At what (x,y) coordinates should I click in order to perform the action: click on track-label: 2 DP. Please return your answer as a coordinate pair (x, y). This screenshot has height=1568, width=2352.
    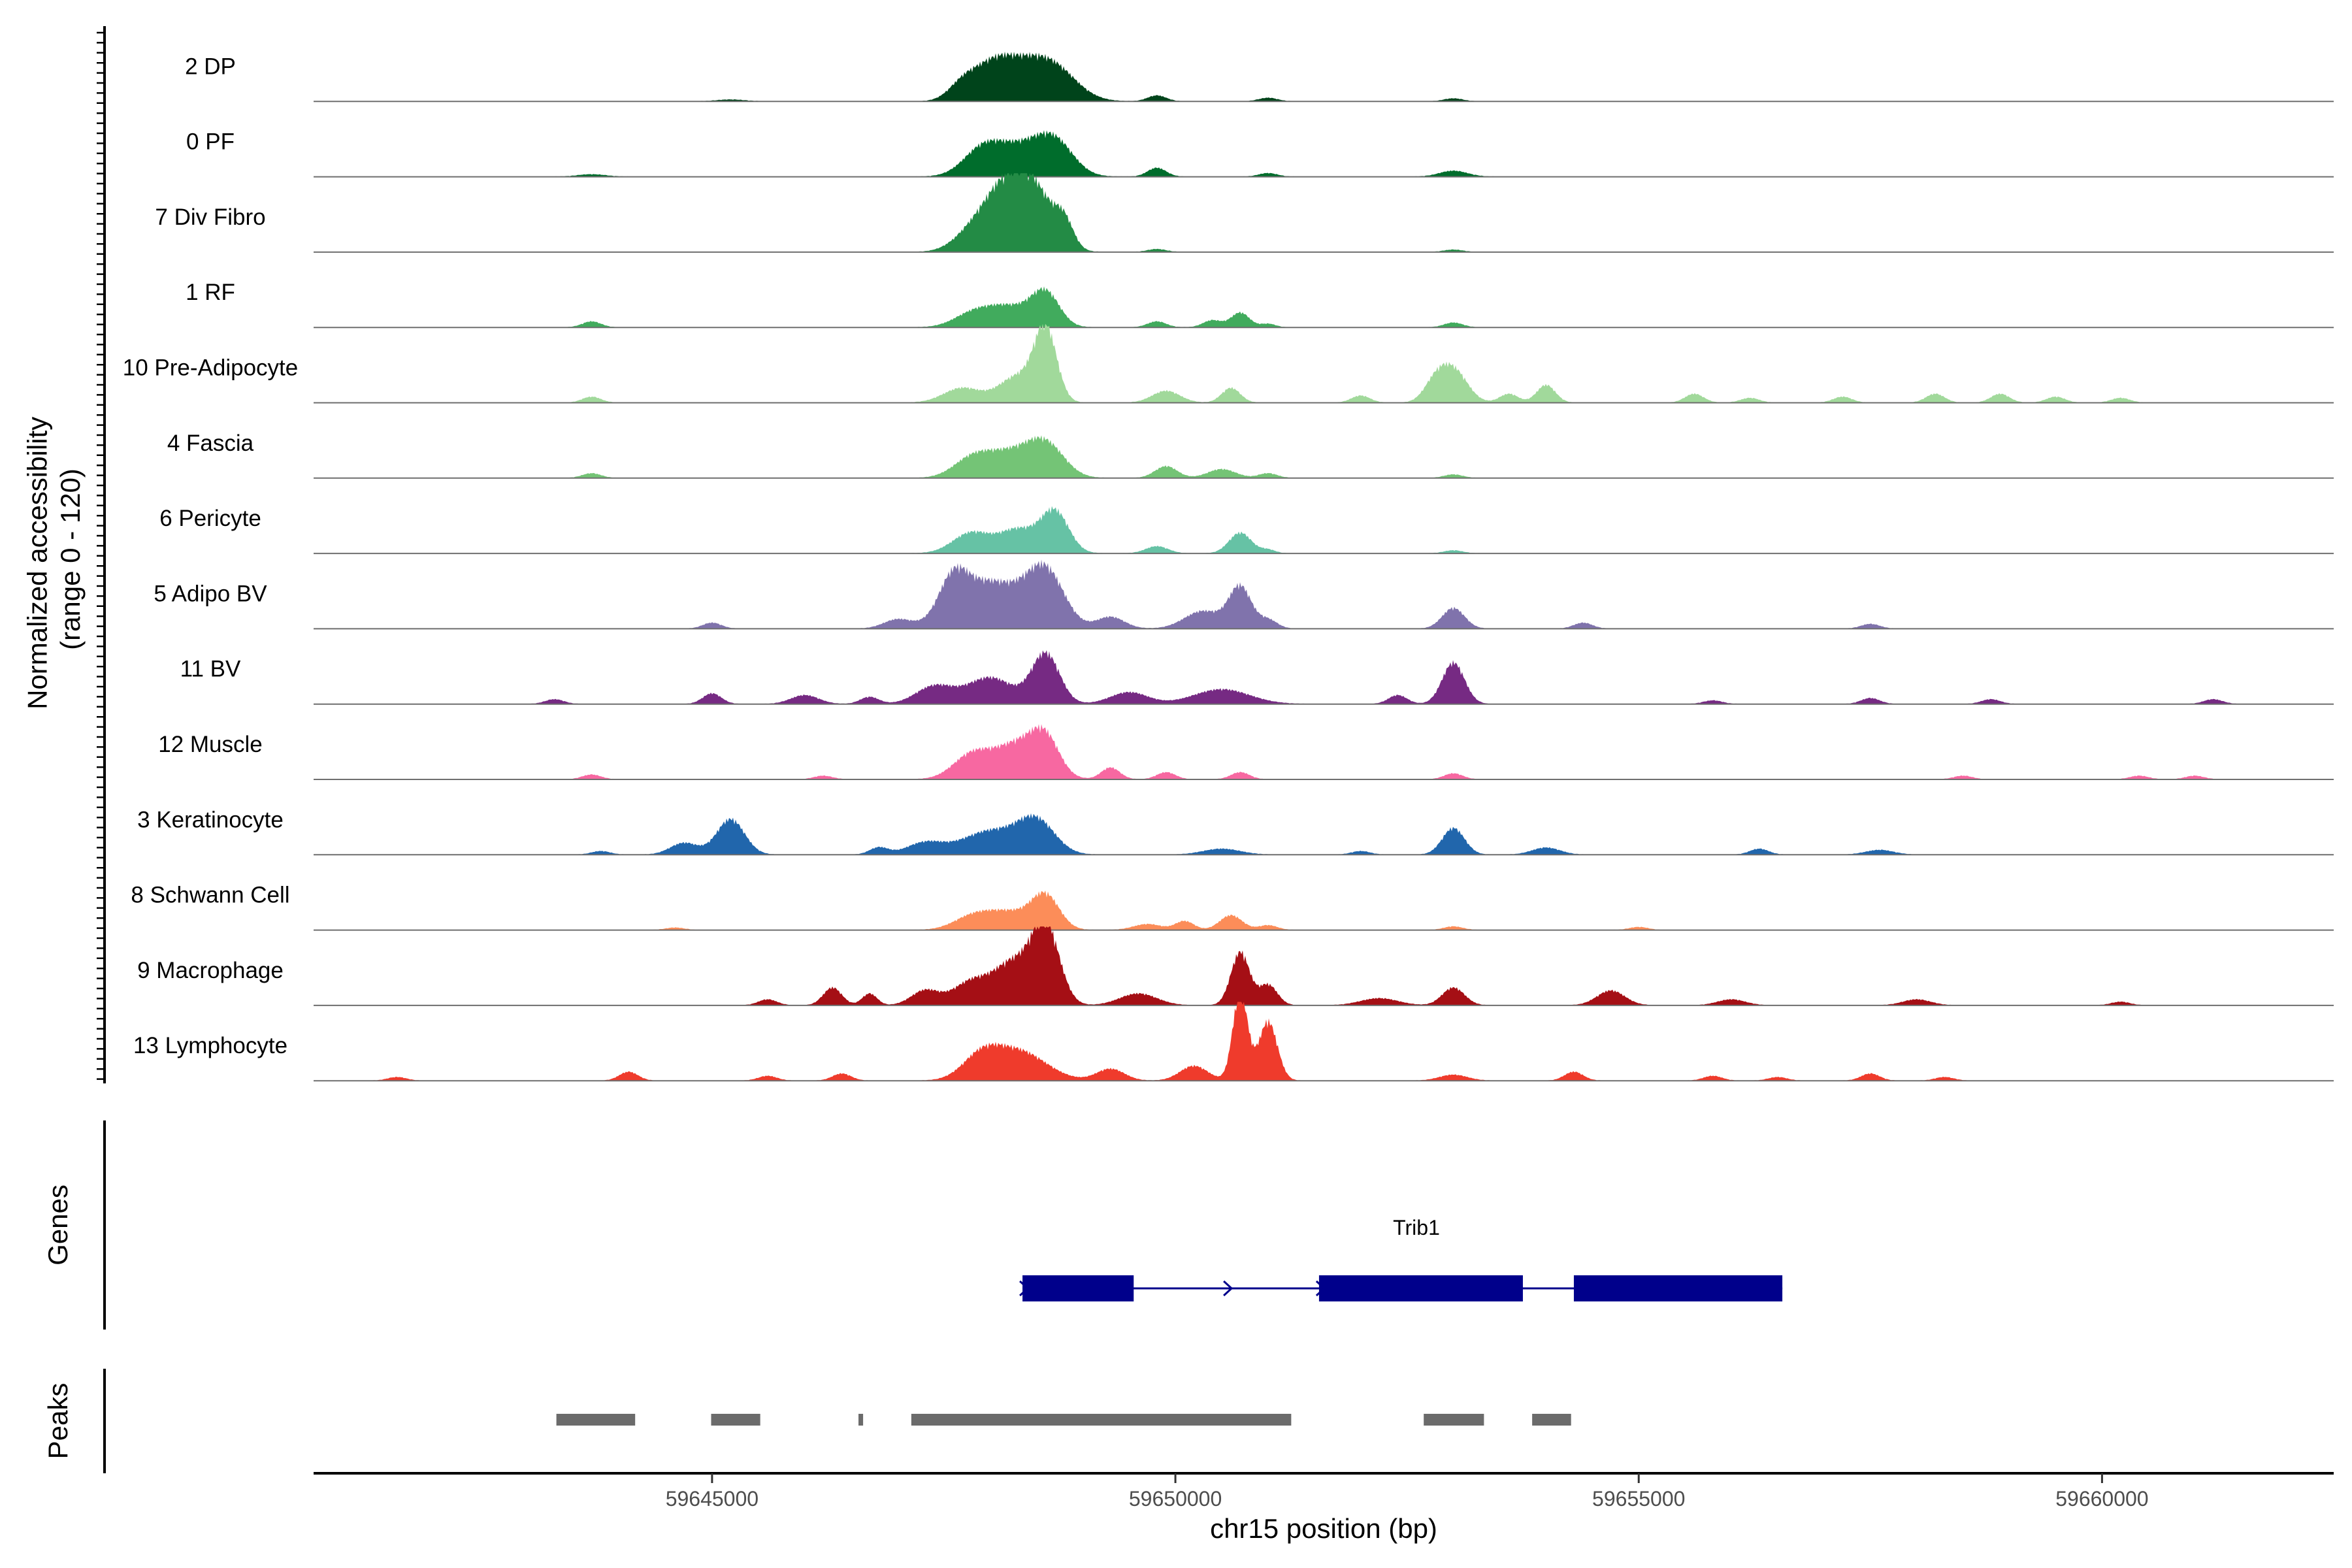
    Looking at the image, I should click on (210, 66).